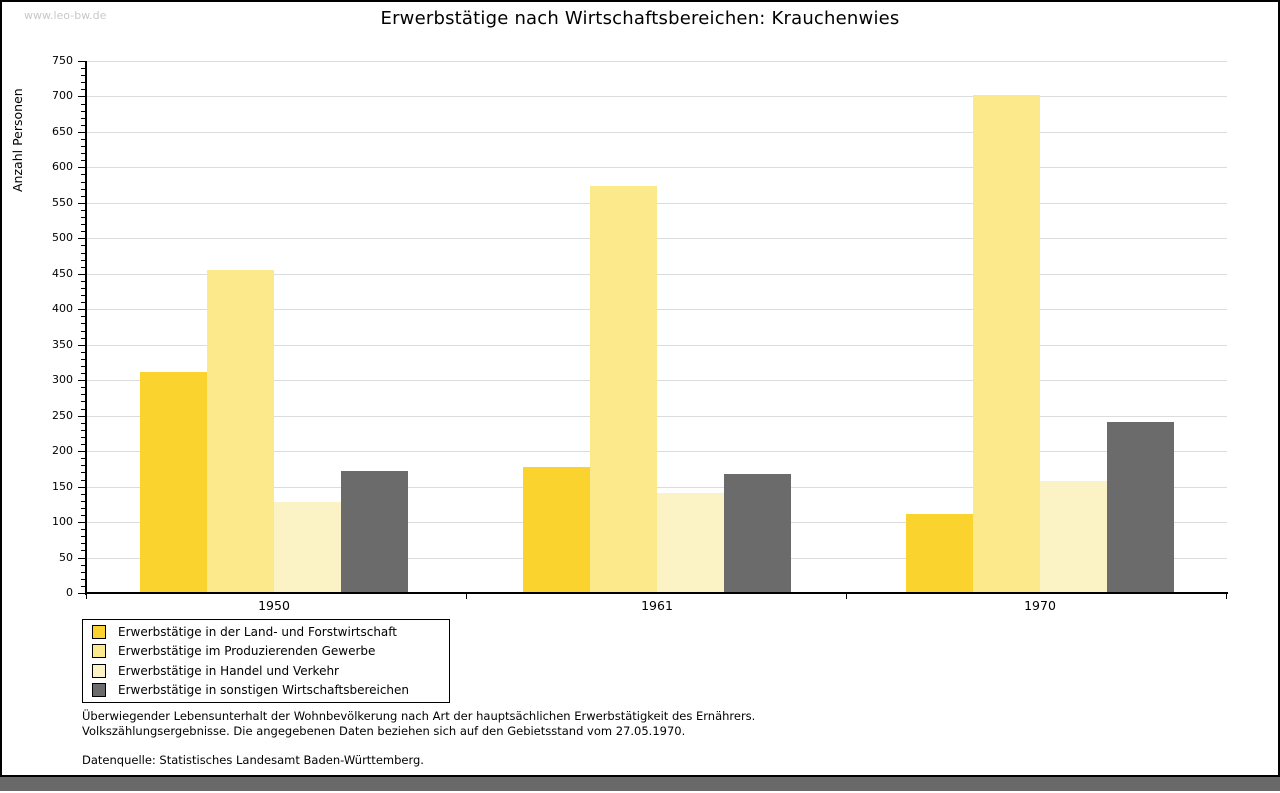 This screenshot has height=793, width=1280. I want to click on y-tick-label: 250, so click(62, 415).